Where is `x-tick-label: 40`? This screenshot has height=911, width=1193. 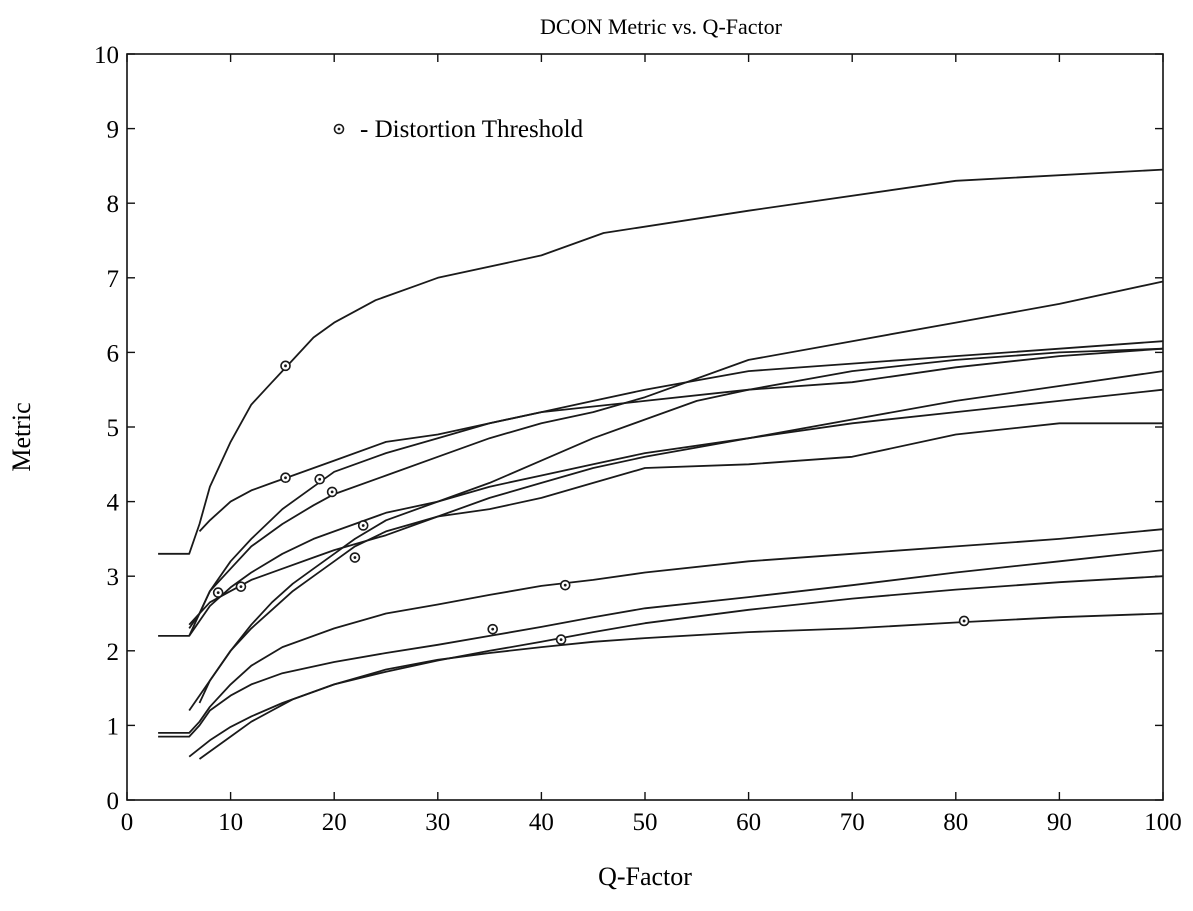 x-tick-label: 40 is located at coordinates (541, 822).